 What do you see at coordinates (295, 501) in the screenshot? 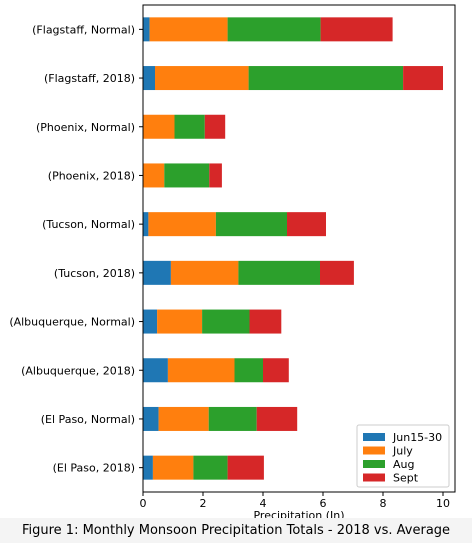
I see `x-axis-ticks: 0 2 4 6 8 10` at bounding box center [295, 501].